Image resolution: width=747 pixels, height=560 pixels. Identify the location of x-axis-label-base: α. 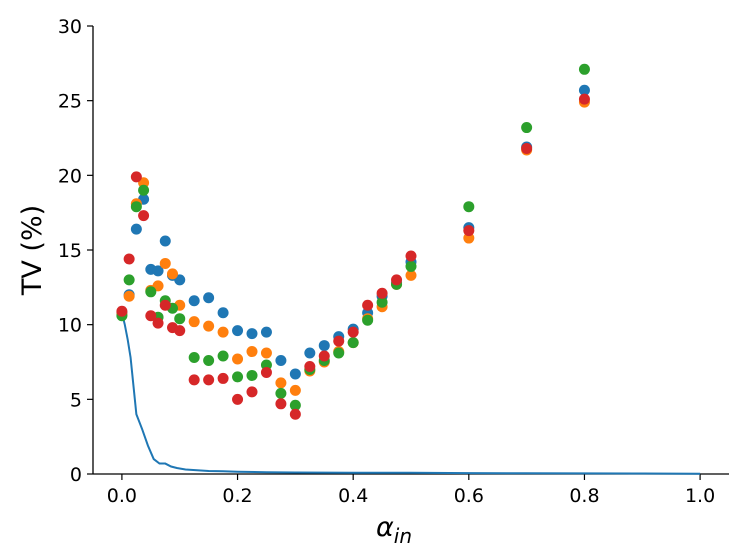
(385, 527).